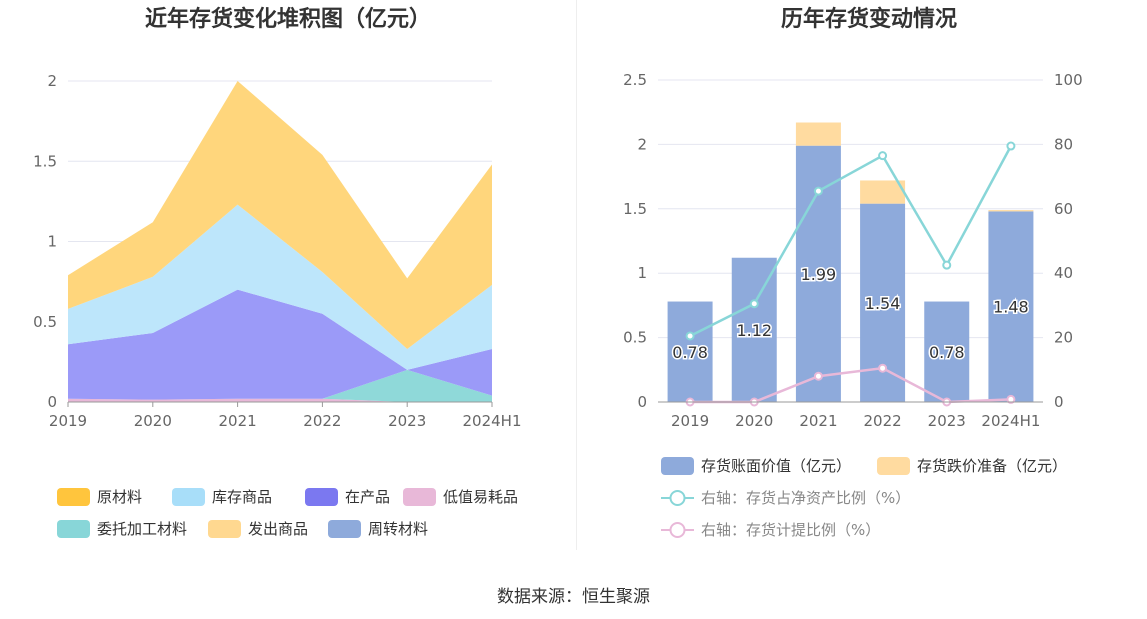  What do you see at coordinates (883, 303) in the screenshot?
I see `bar-value-label: 1.54` at bounding box center [883, 303].